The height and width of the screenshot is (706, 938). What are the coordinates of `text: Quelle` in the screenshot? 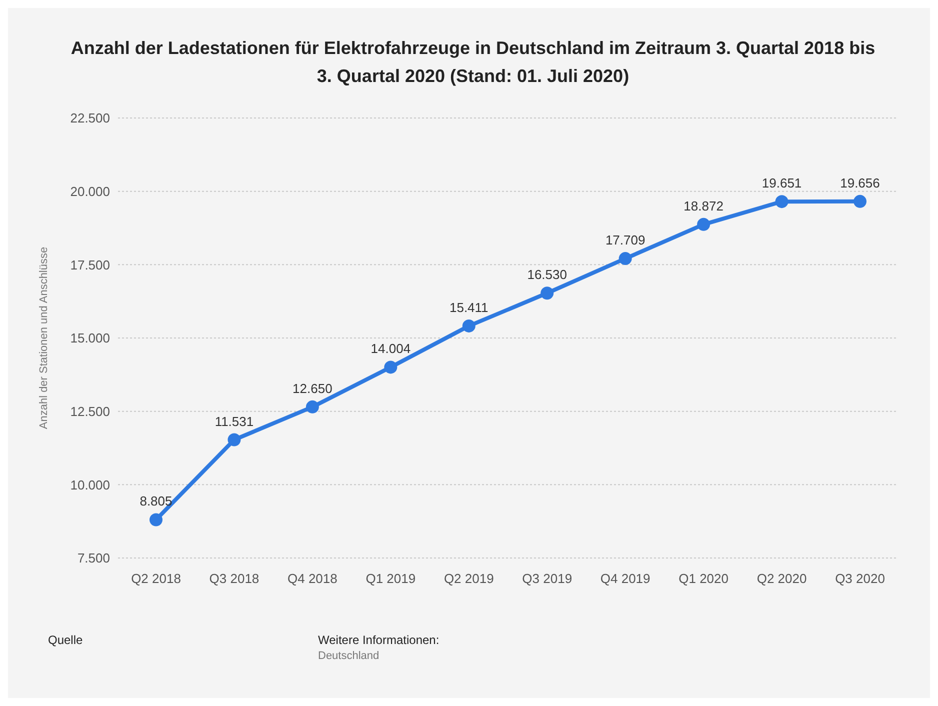 It's located at (65, 640).